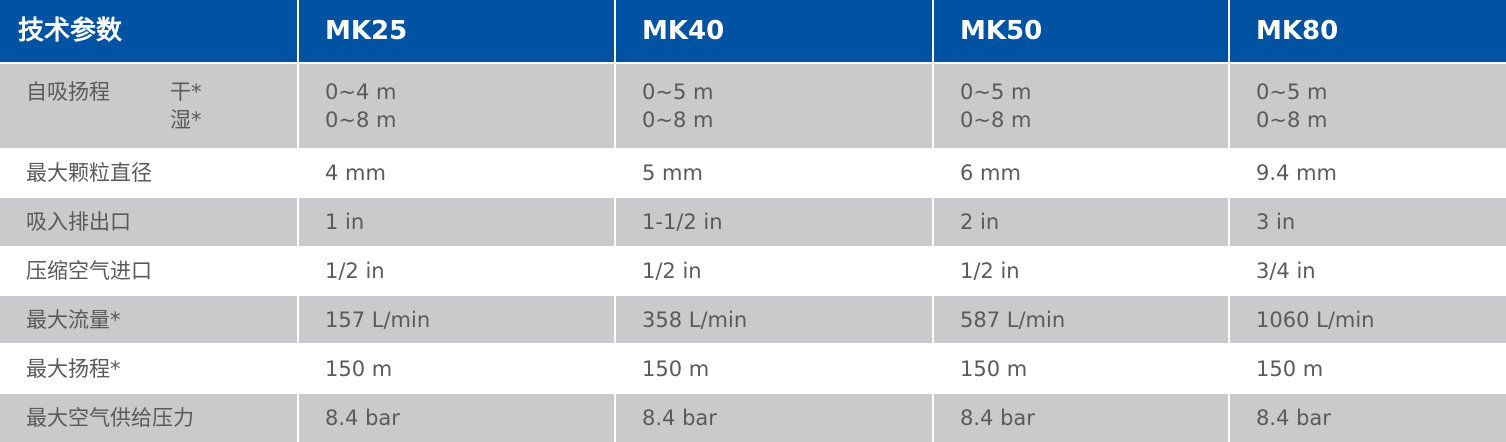 Image resolution: width=1506 pixels, height=442 pixels. I want to click on value-cell: 358 L/min, so click(774, 319).